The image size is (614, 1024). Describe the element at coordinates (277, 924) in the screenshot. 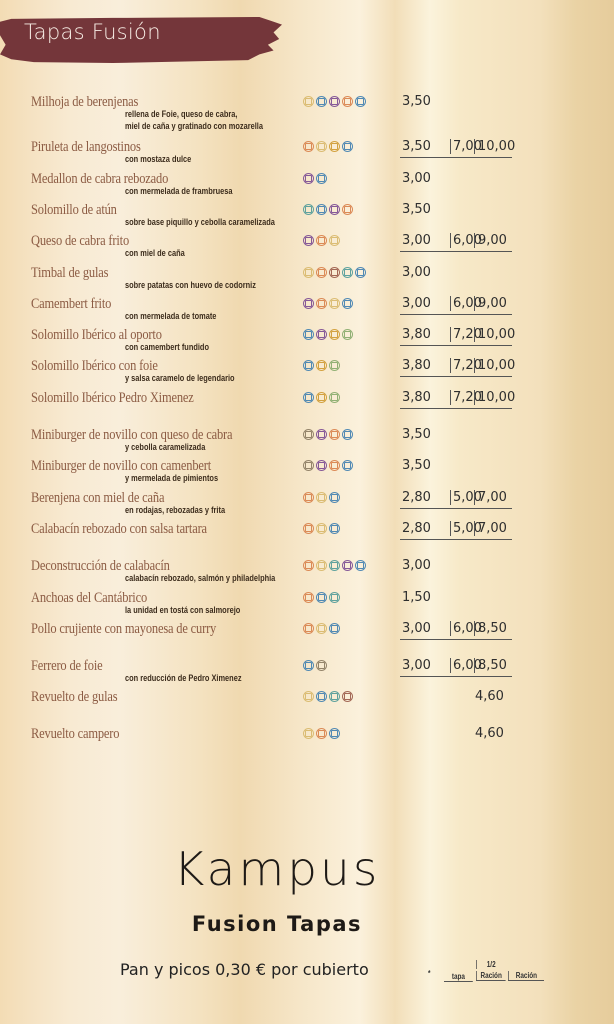

I see `logo-subtitle: Fusion Tapas` at that location.